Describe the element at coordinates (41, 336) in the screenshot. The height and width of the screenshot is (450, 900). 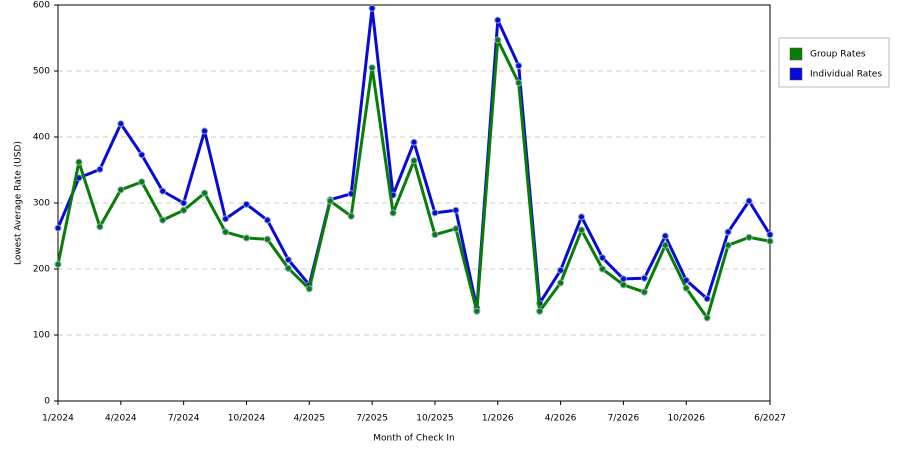
I see `y-tick-label: 100` at that location.